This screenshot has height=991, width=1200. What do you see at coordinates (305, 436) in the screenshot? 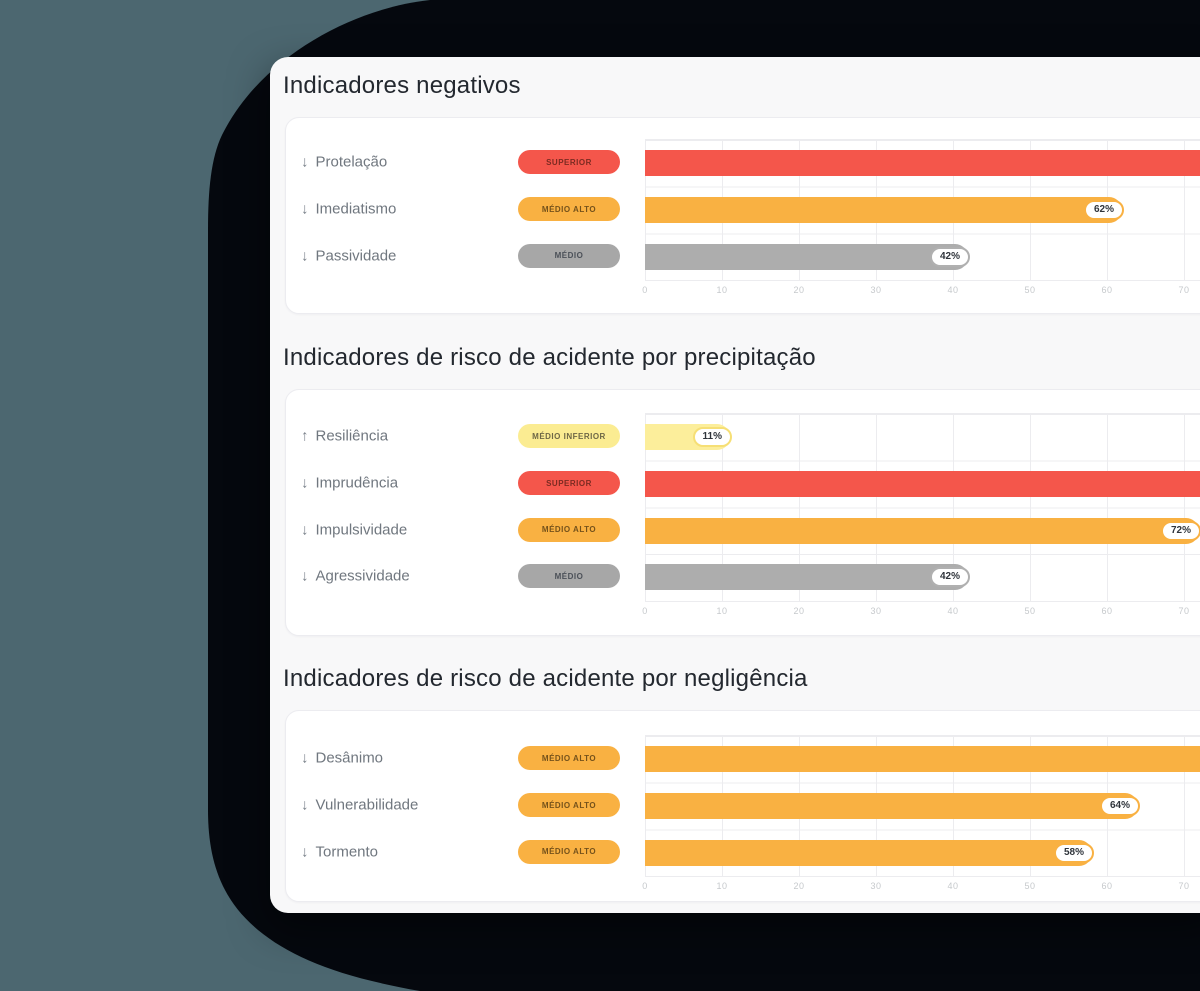
I see `arrow-up-icon: ↑` at bounding box center [305, 436].